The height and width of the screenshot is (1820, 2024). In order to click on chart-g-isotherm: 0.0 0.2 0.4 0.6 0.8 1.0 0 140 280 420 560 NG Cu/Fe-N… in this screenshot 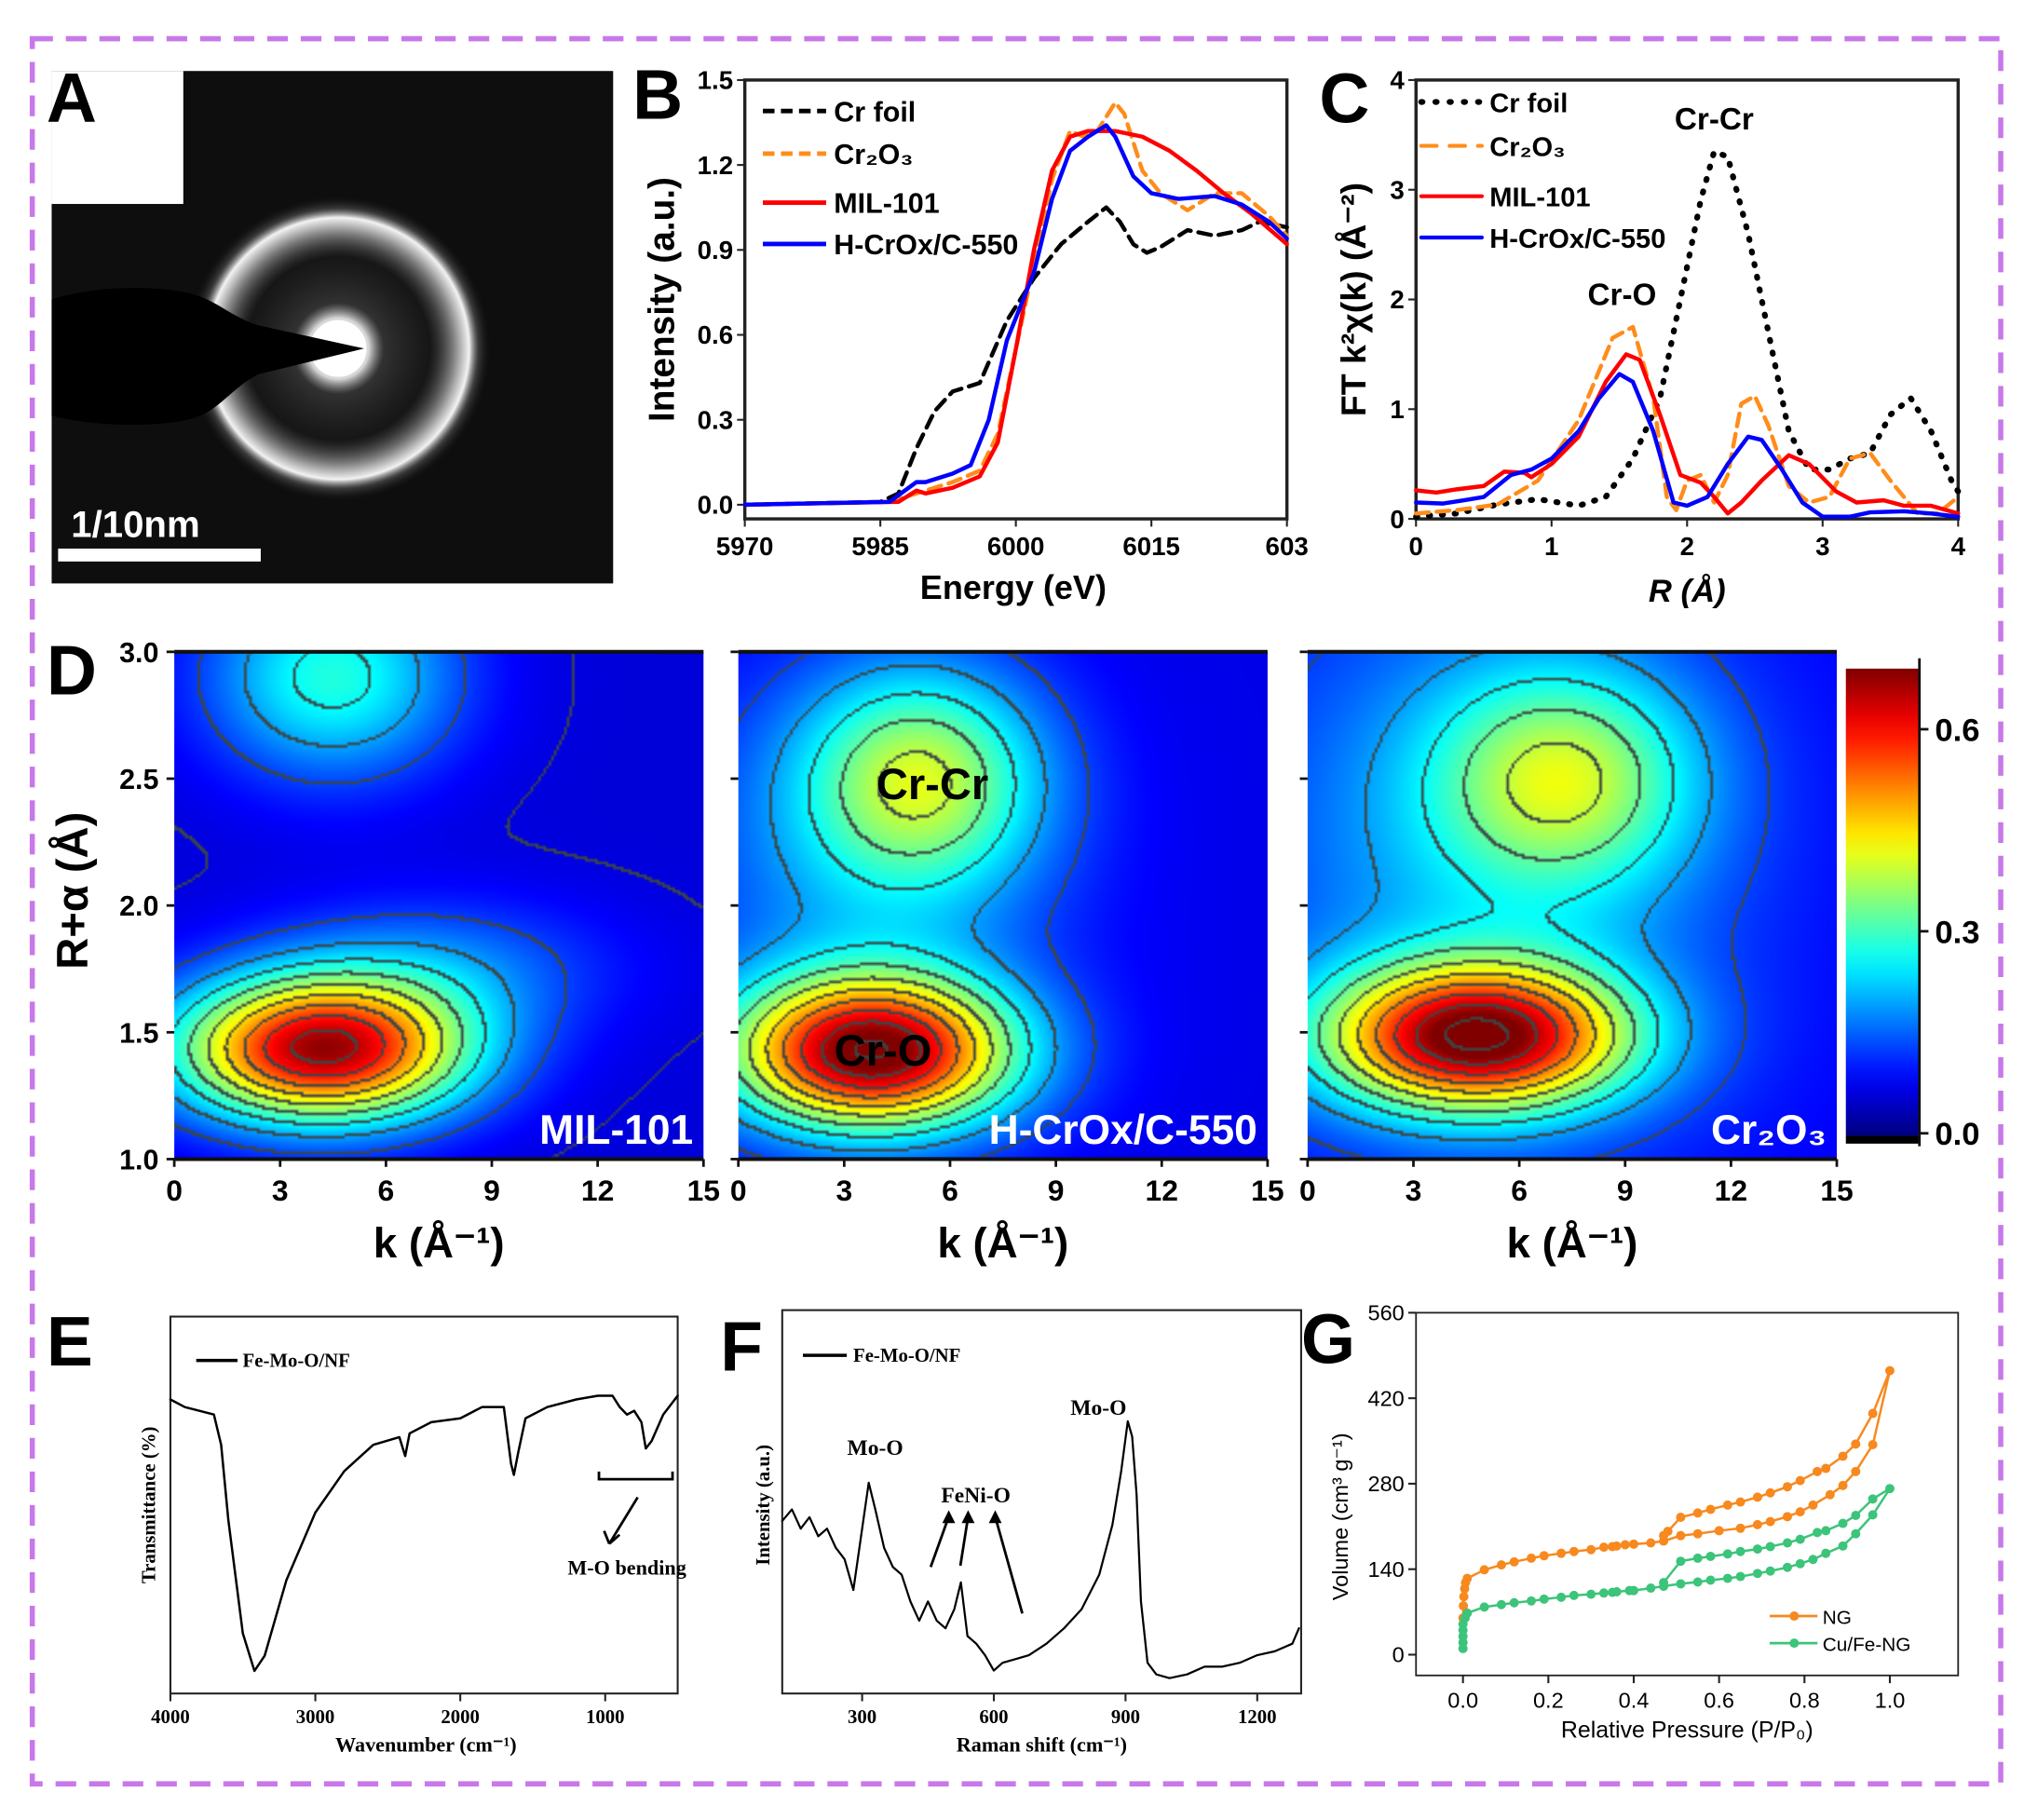, I will do `click(1644, 1522)`.